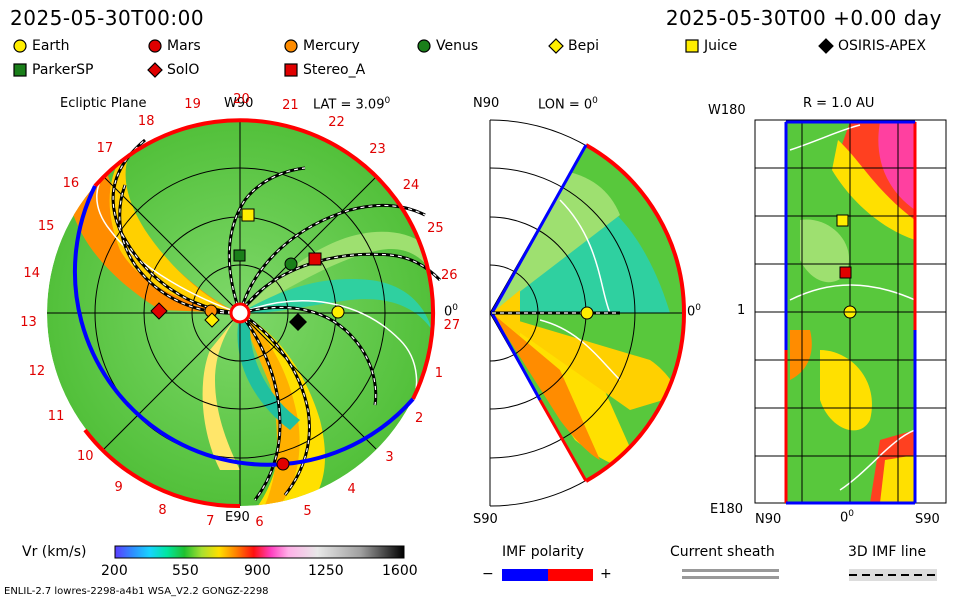 This screenshot has width=960, height=600. Describe the element at coordinates (439, 373) in the screenshot. I see `carrington-label: 1` at that location.